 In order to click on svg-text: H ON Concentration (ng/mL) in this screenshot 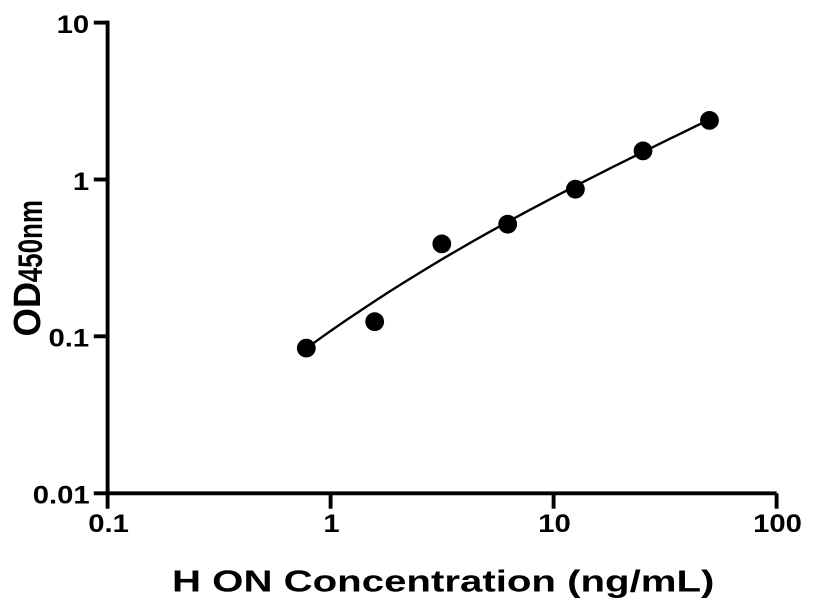, I will do `click(443, 581)`.